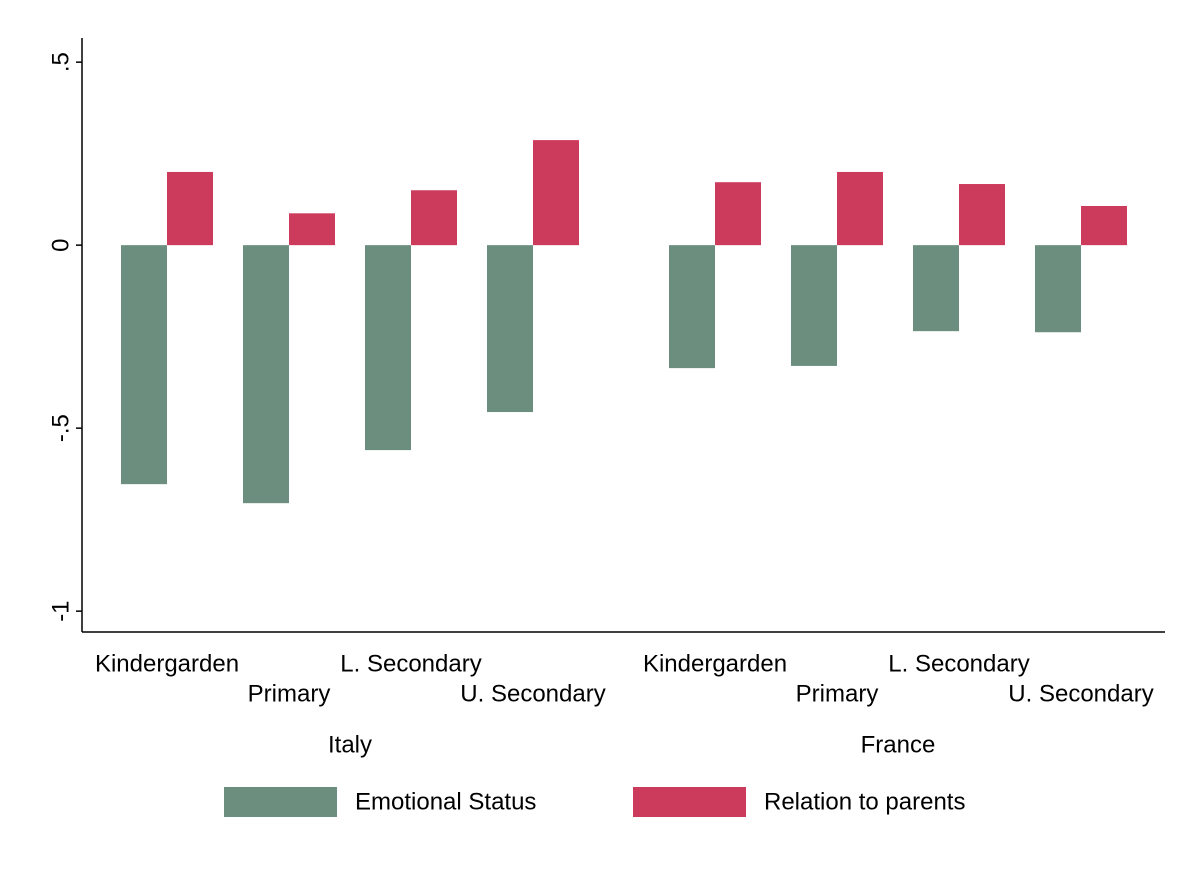  Describe the element at coordinates (60, 610) in the screenshot. I see `y-tick-label: -1` at that location.